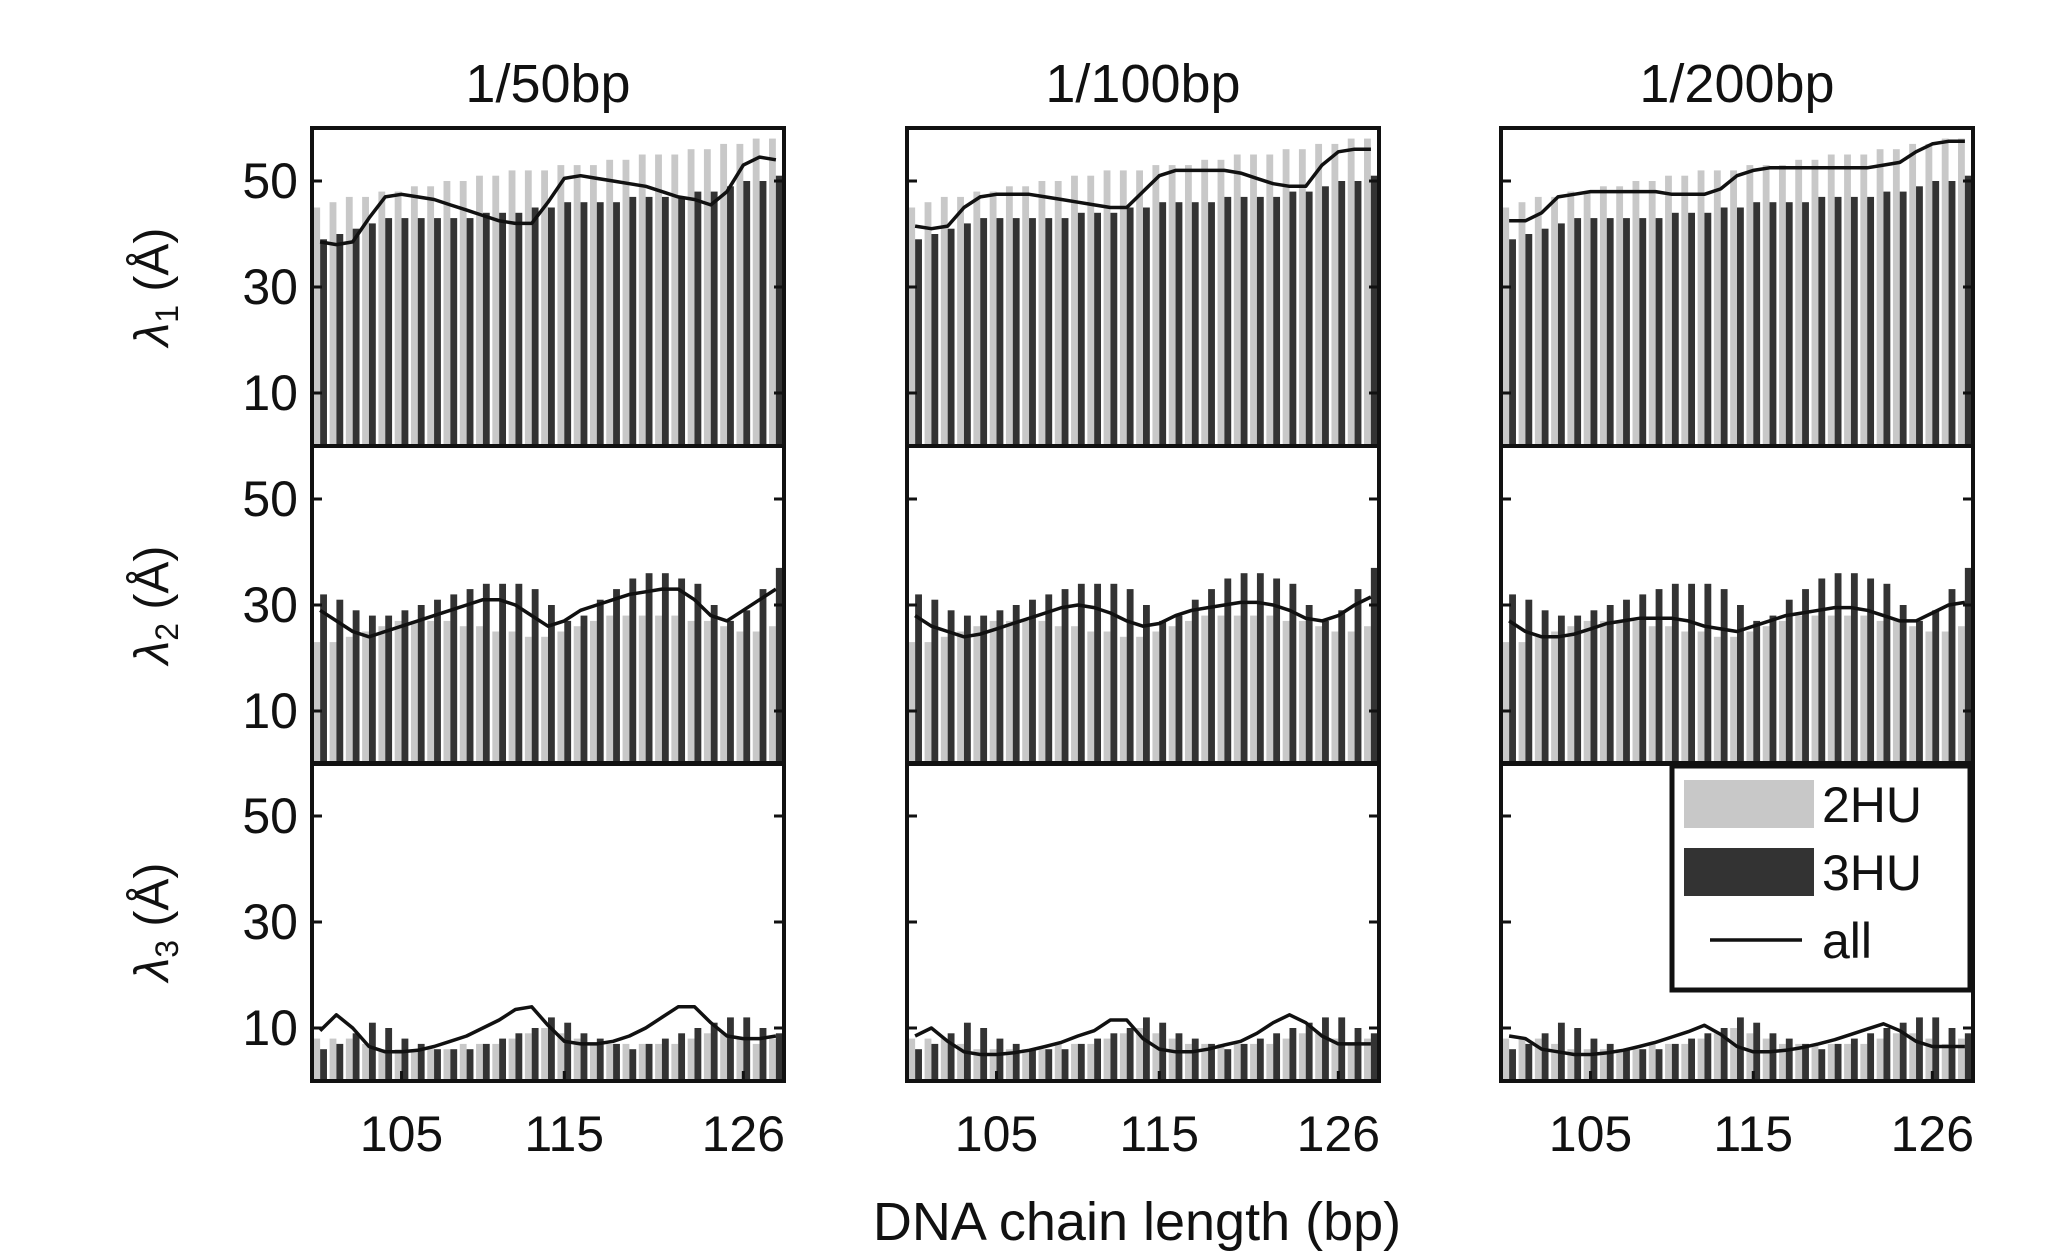 Image resolution: width=2052 pixels, height=1260 pixels. I want to click on x-tick-label: 115, so click(564, 1134).